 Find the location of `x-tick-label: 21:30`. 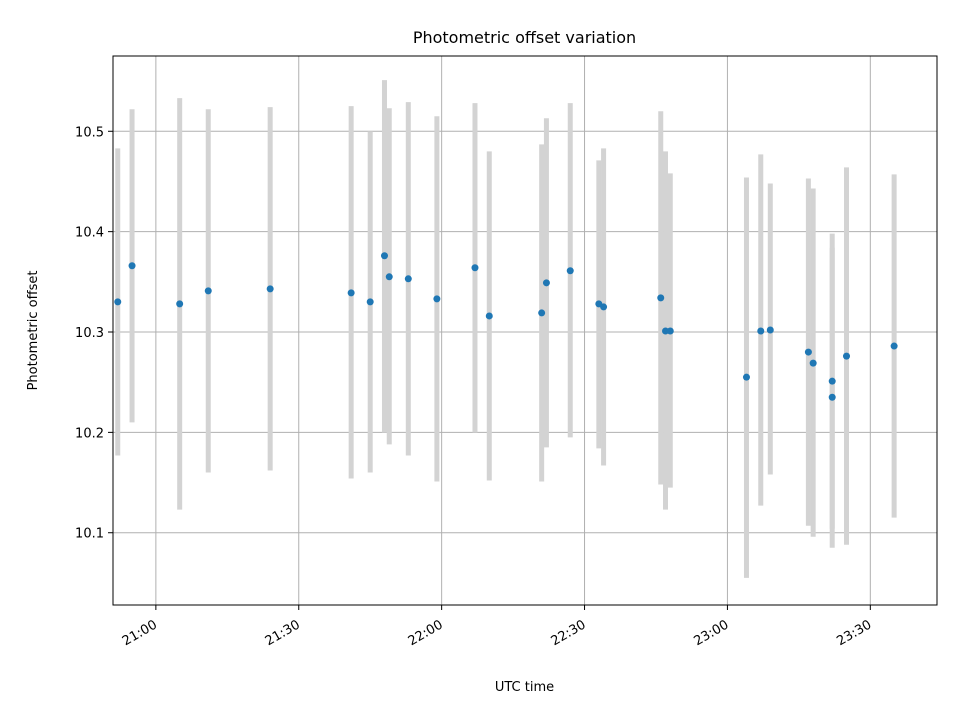

x-tick-label: 21:30 is located at coordinates (283, 633).